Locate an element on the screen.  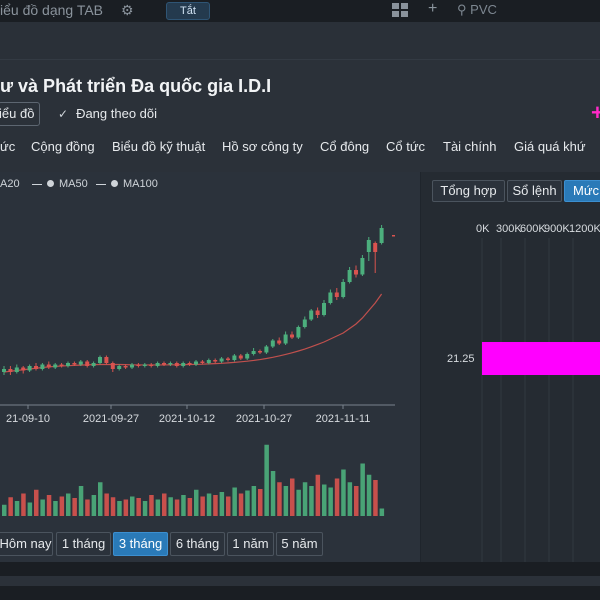
period-6m: 6 tháng is located at coordinates (197, 544).